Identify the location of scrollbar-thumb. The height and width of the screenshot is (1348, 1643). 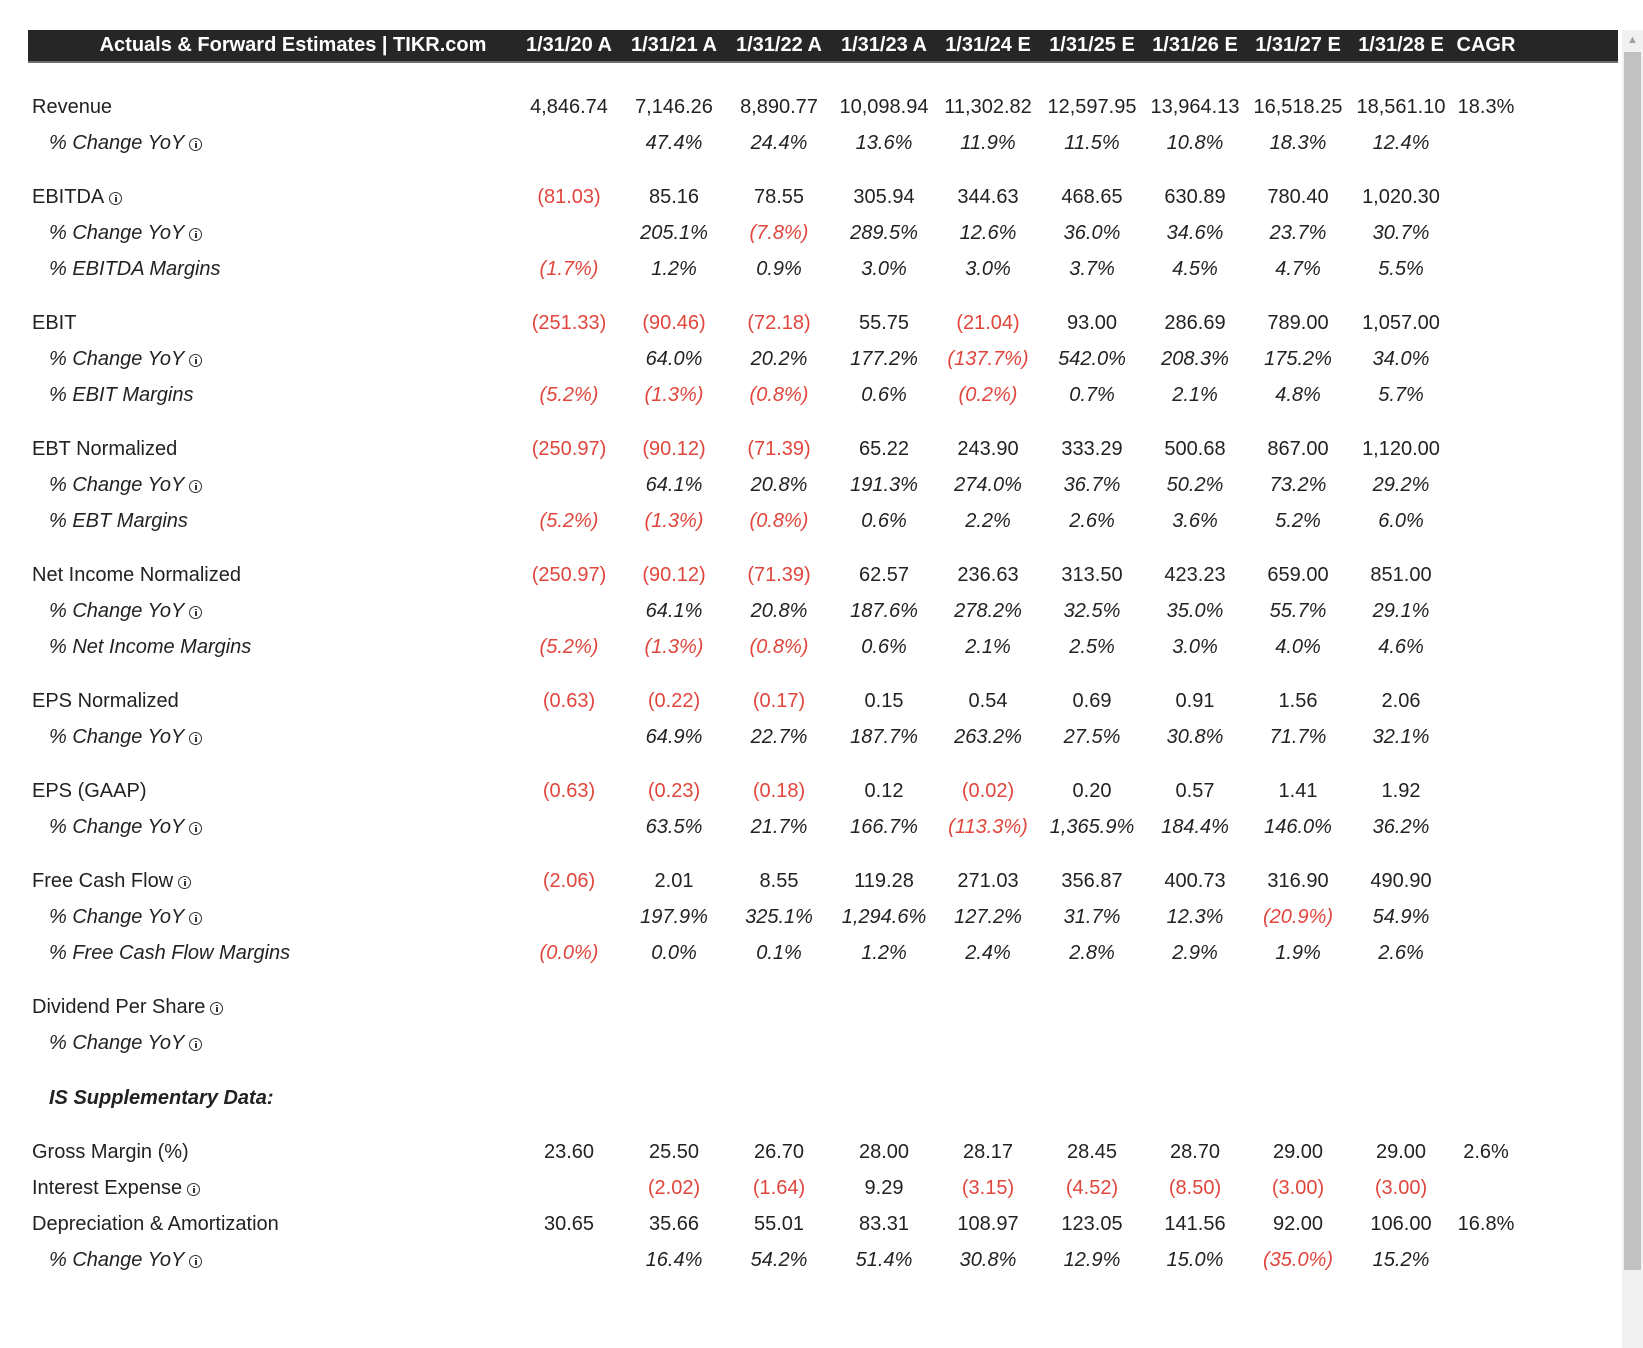
(1632, 661).